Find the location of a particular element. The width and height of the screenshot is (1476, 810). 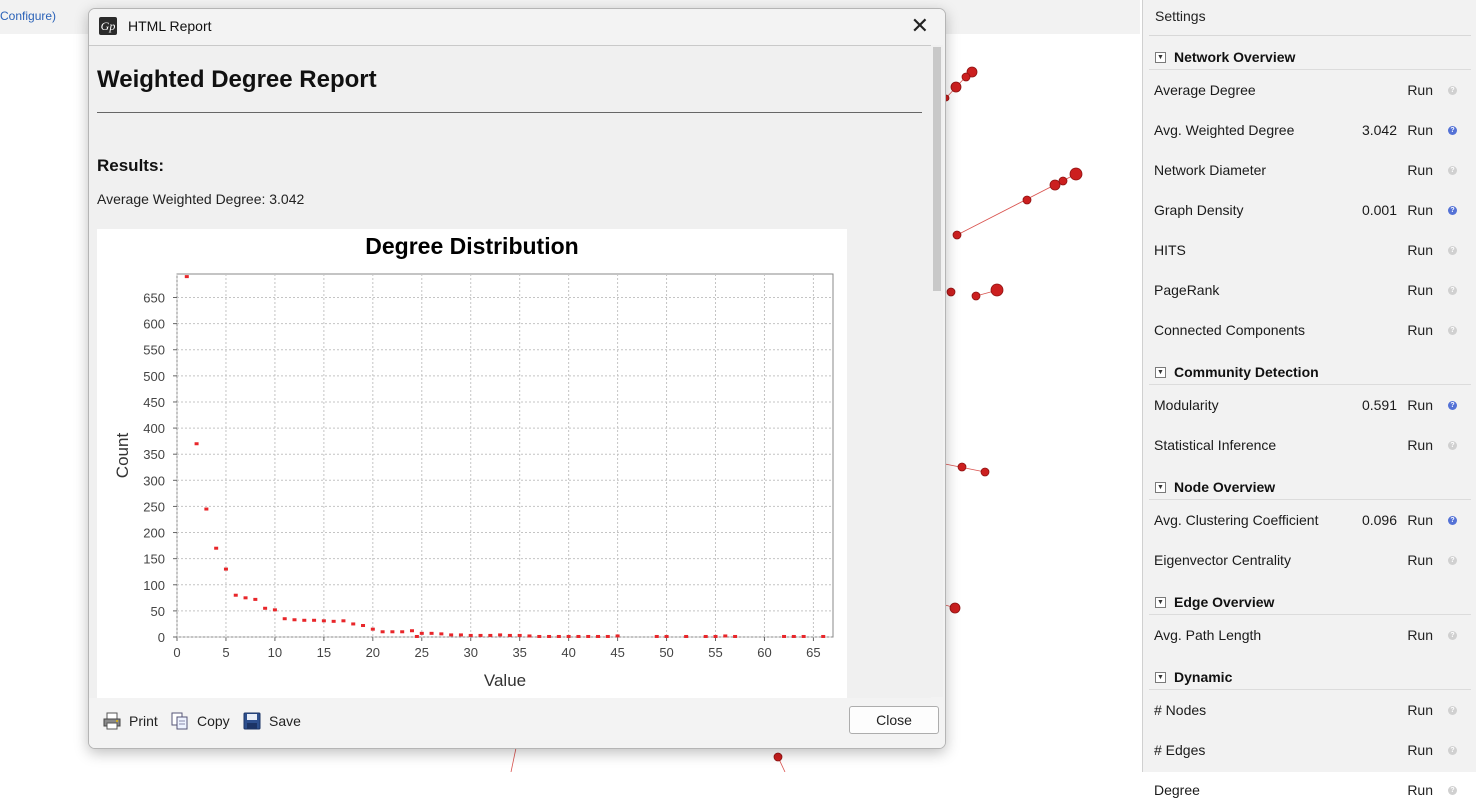

statistic-row: HITS Run? is located at coordinates (1310, 250).